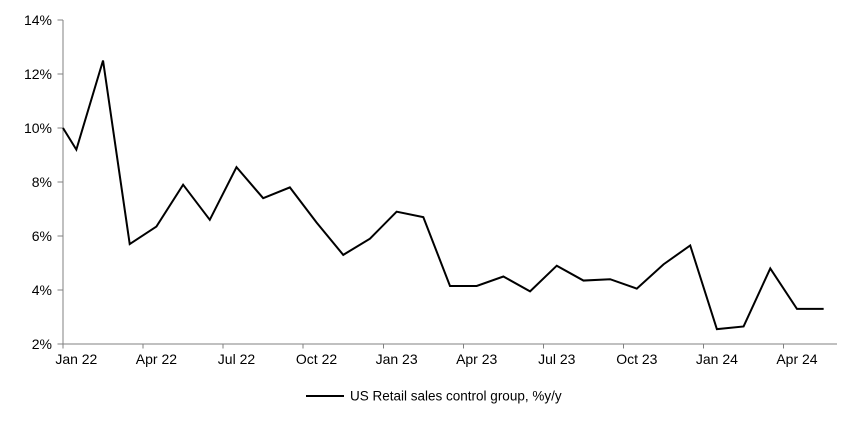 This screenshot has height=423, width=852. What do you see at coordinates (476, 359) in the screenshot?
I see `x-tick-label: Apr 23` at bounding box center [476, 359].